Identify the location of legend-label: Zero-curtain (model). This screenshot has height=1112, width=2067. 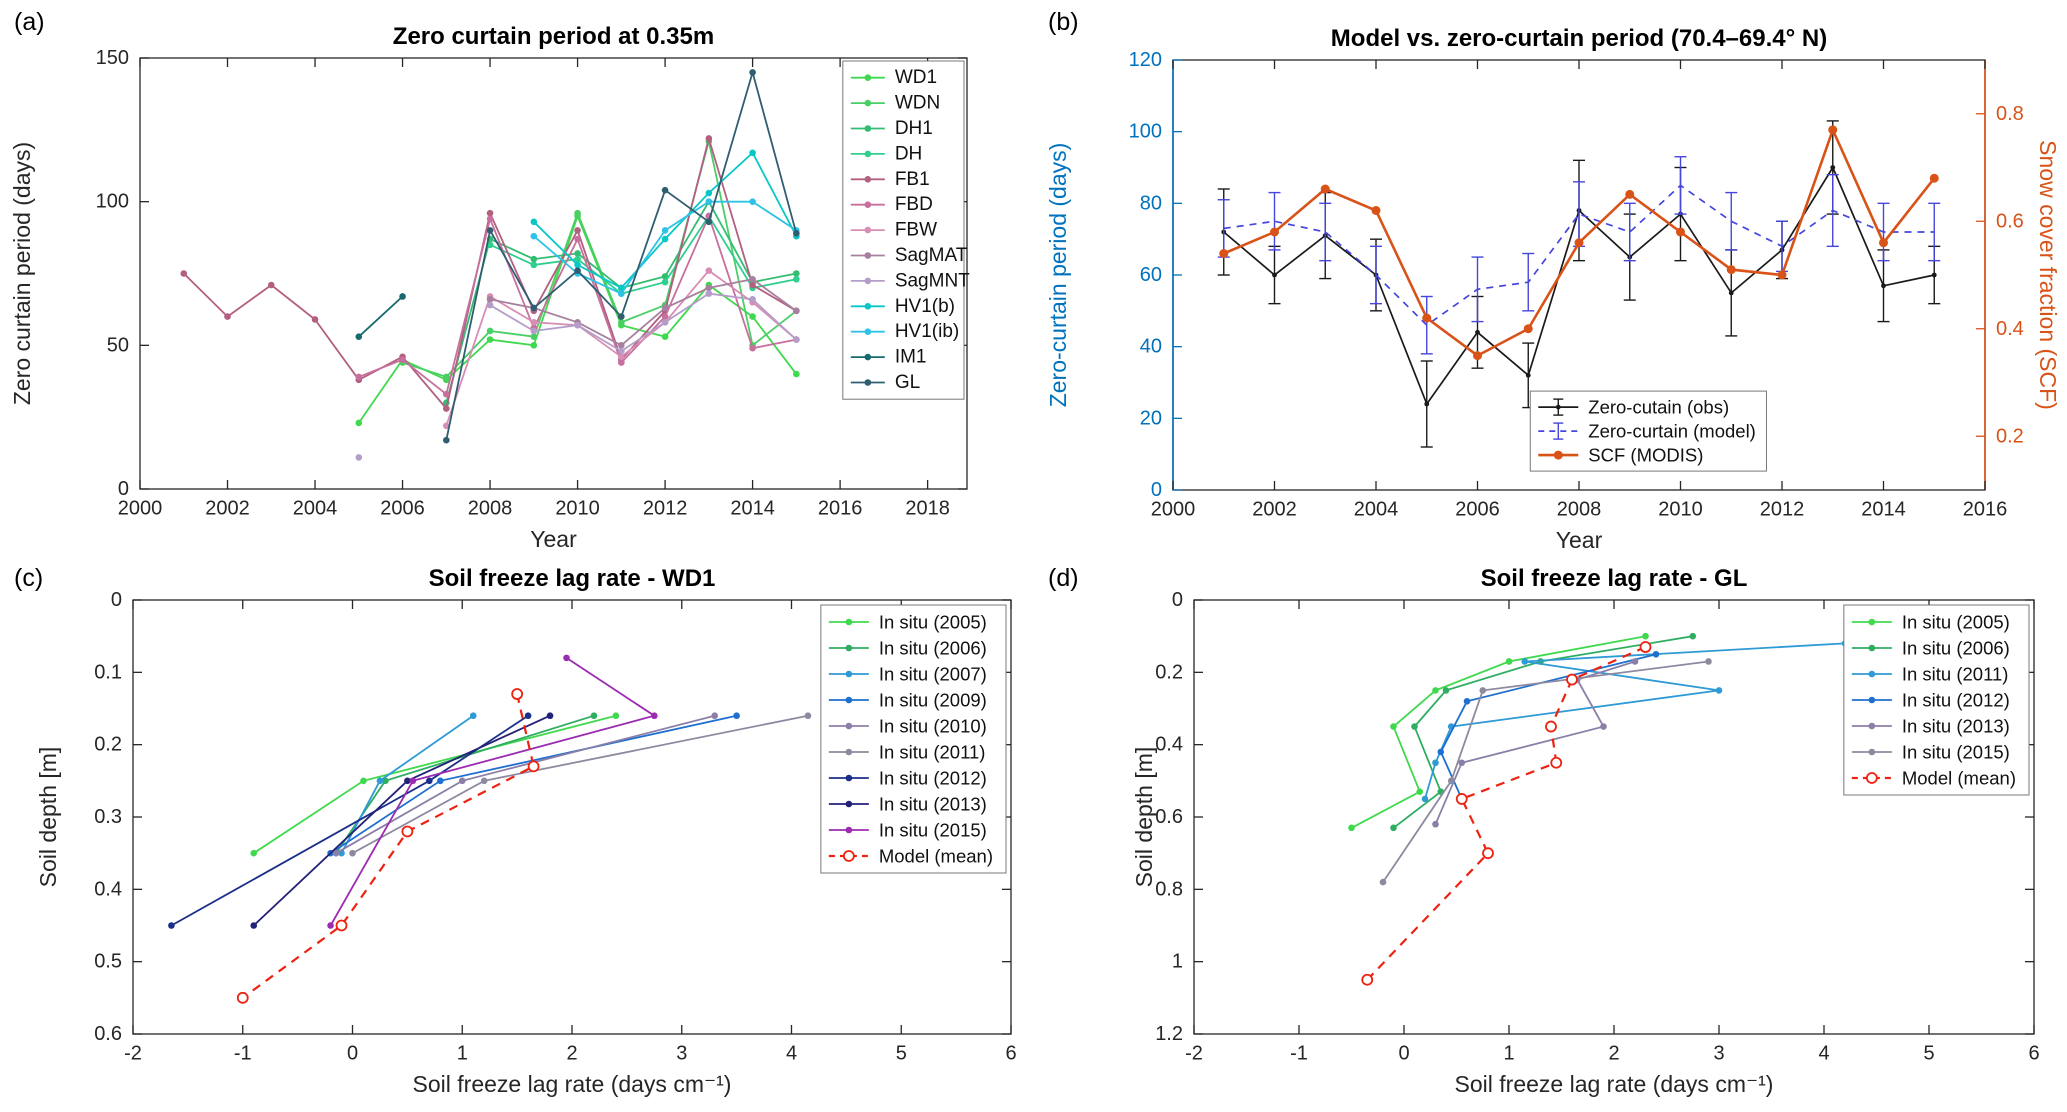
(1672, 431).